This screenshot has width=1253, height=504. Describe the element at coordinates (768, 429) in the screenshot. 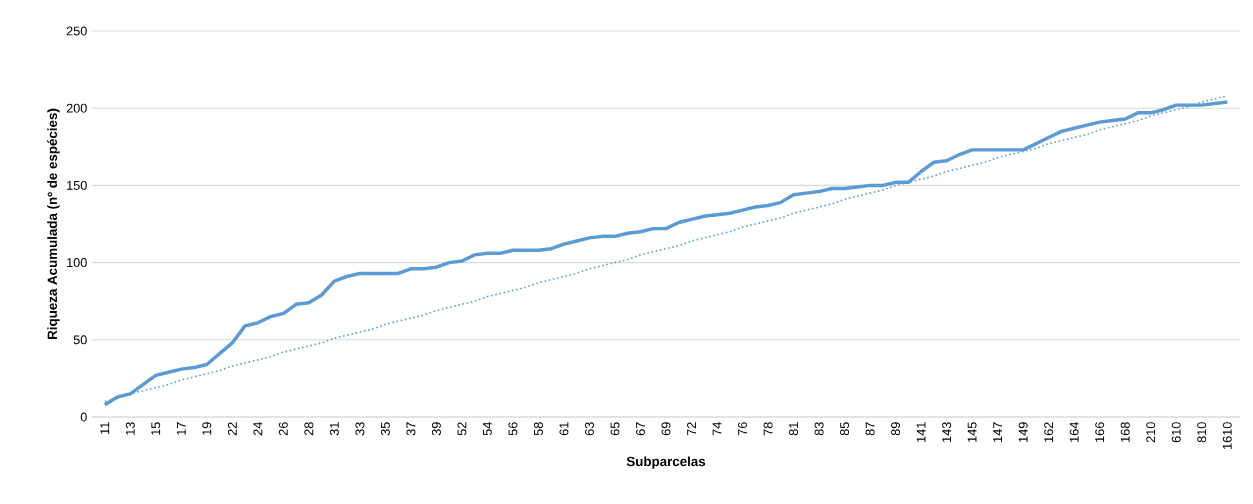

I see `x-tick-label: 78` at that location.